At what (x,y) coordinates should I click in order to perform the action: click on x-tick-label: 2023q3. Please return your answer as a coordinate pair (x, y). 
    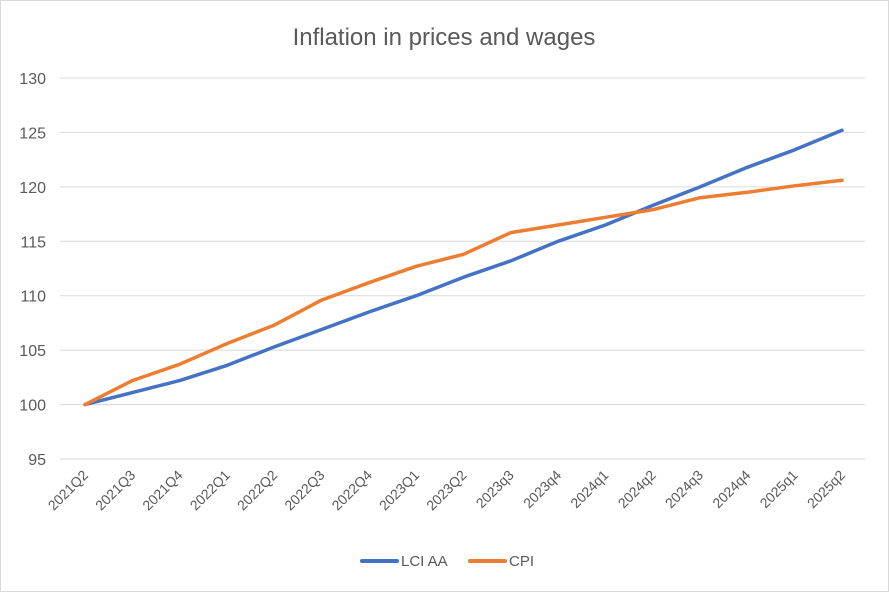
    Looking at the image, I should click on (495, 489).